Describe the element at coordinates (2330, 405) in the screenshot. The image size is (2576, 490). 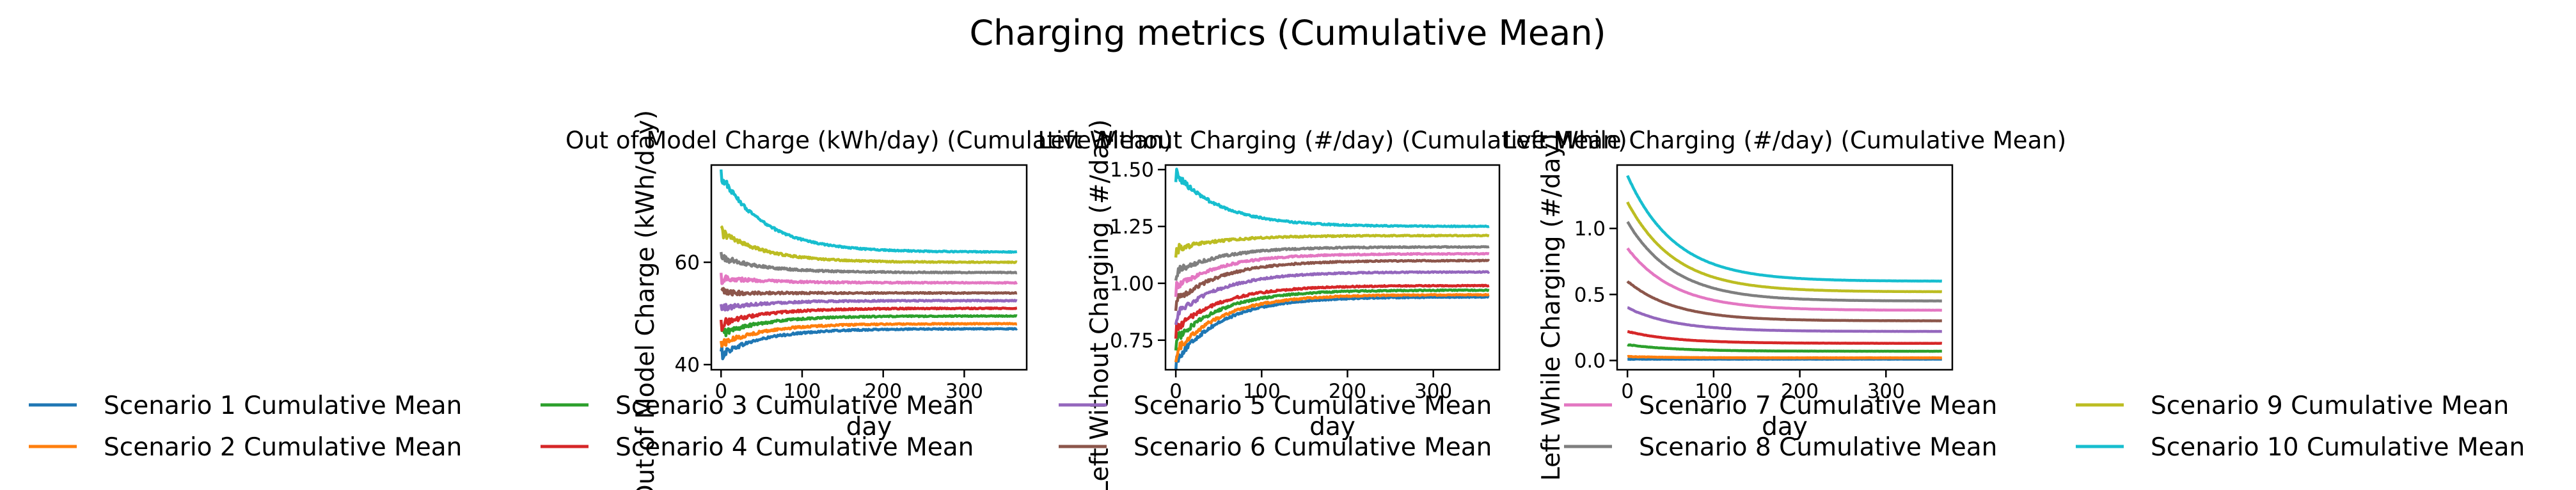
I see `legend-label: Scenario 9 Cumulative Mean` at that location.